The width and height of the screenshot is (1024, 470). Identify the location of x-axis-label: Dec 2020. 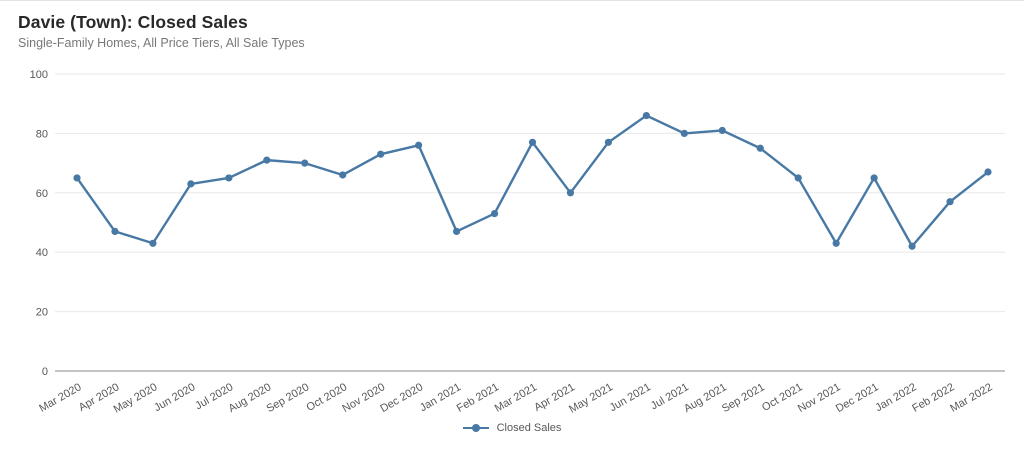
(401, 398).